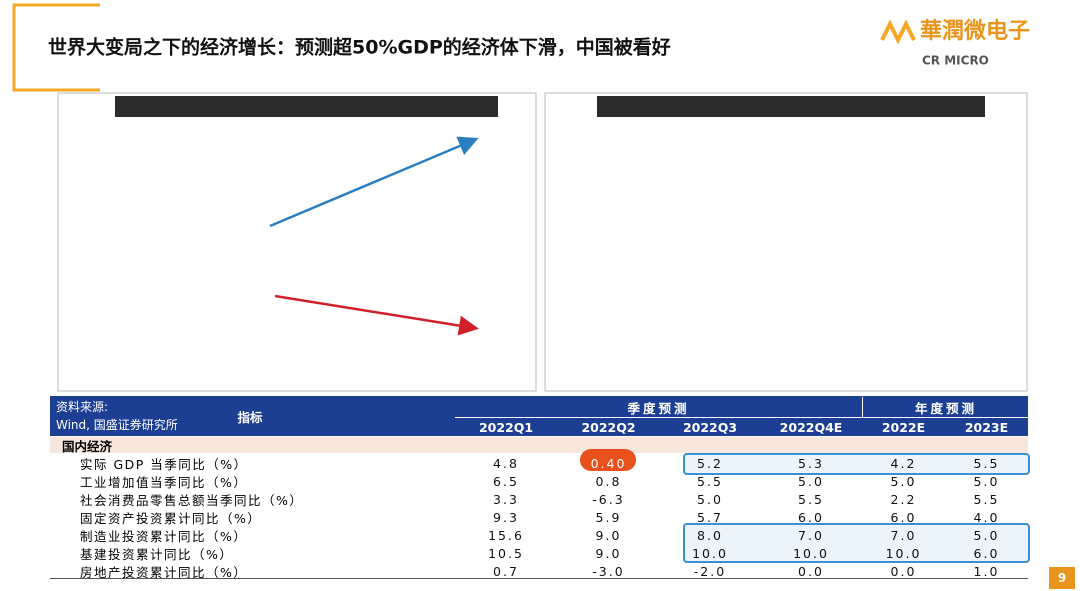 This screenshot has height=591, width=1080. What do you see at coordinates (903, 499) in the screenshot?
I see `cell: 2.2` at bounding box center [903, 499].